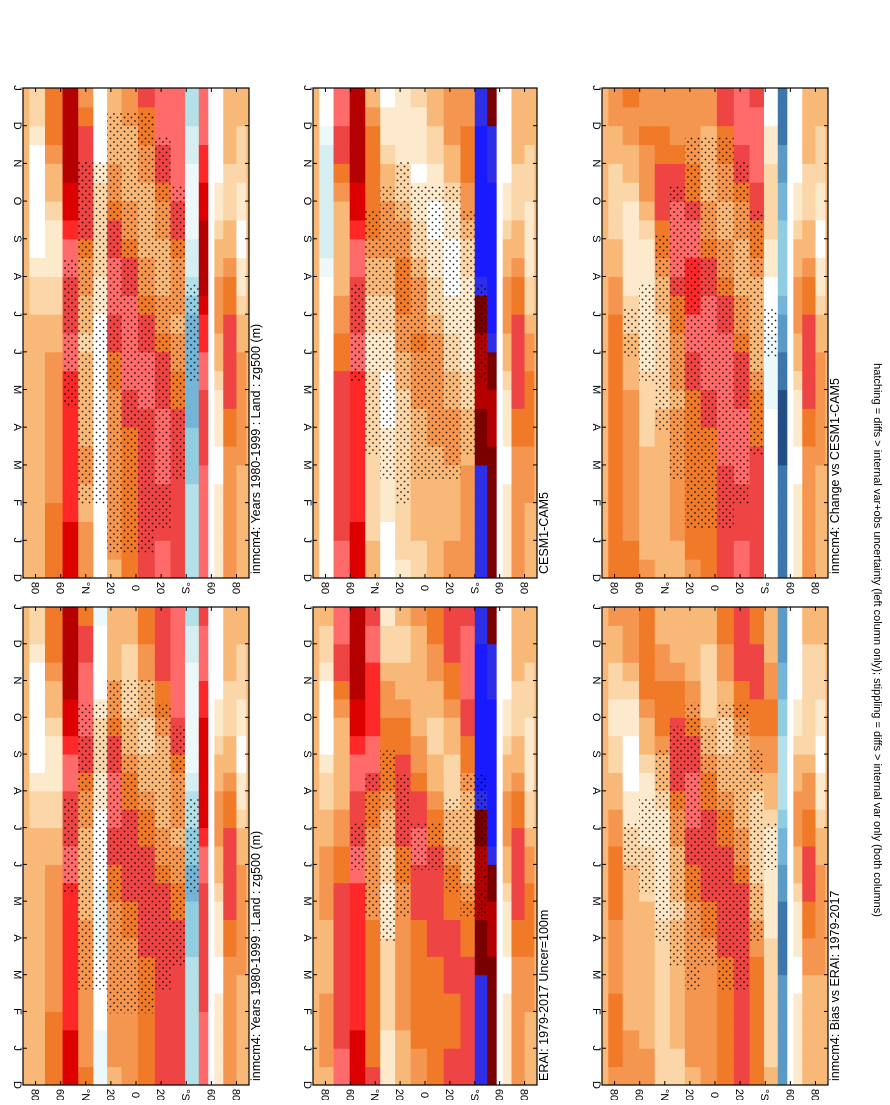 Image resolution: width=890 pixels, height=1105 pixels. What do you see at coordinates (235, 588) in the screenshot?
I see `lat-tick-label: 80` at bounding box center [235, 588].